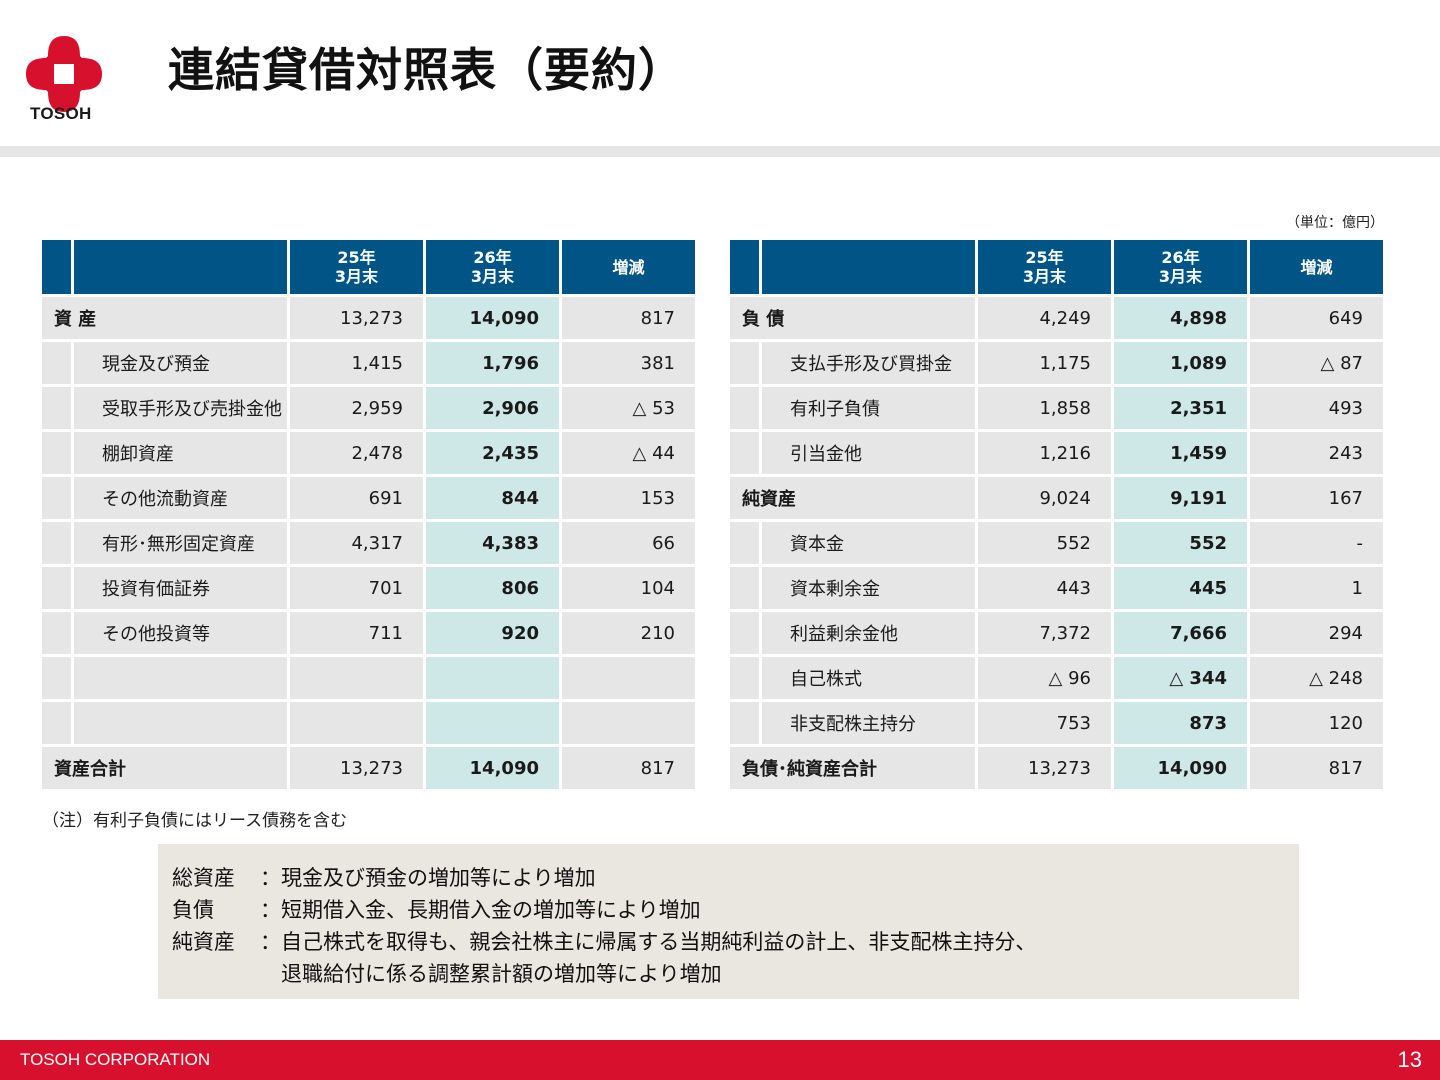 Image resolution: width=1440 pixels, height=1080 pixels. Describe the element at coordinates (868, 453) in the screenshot. I see `row-label: 引当金他` at that location.